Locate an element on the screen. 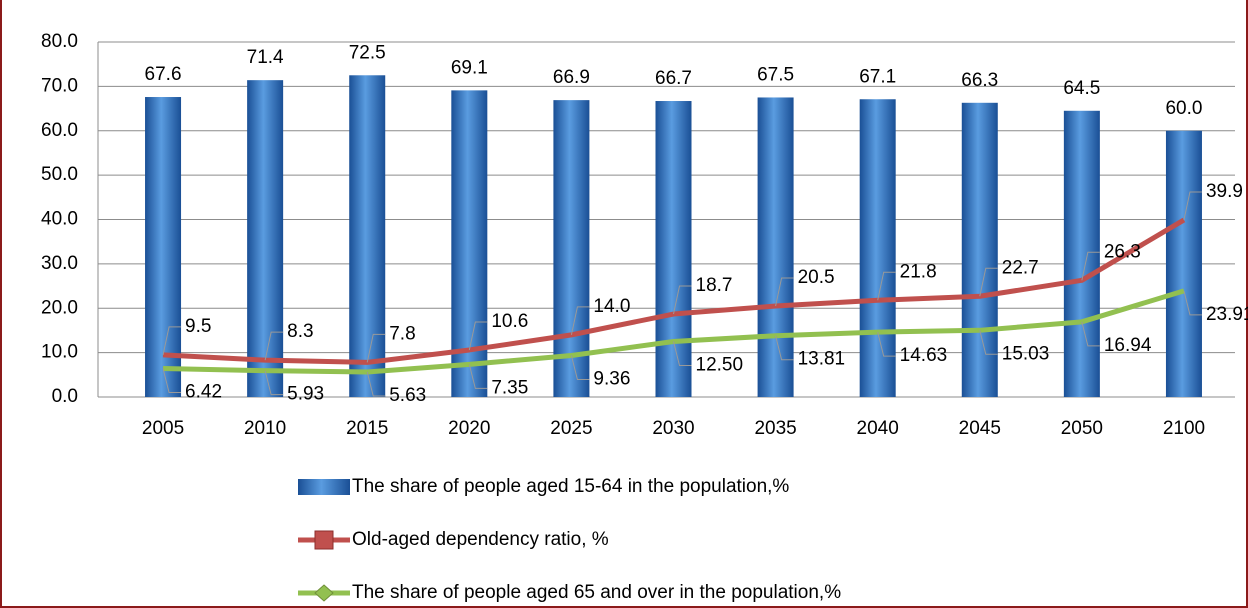 This screenshot has width=1248, height=608. data-label: 20.5 is located at coordinates (816, 277).